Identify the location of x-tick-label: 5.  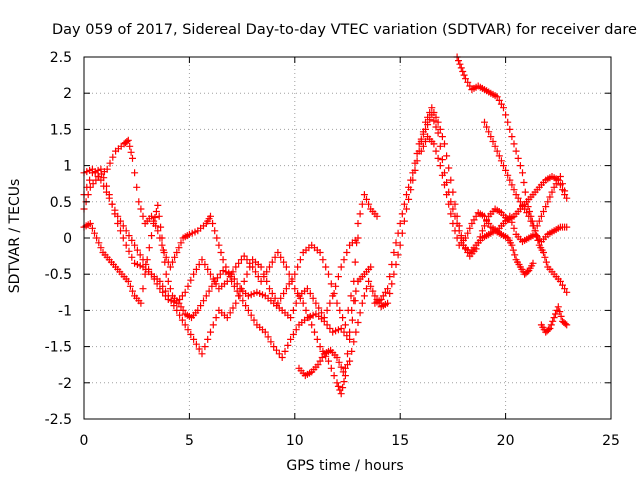
(189, 441).